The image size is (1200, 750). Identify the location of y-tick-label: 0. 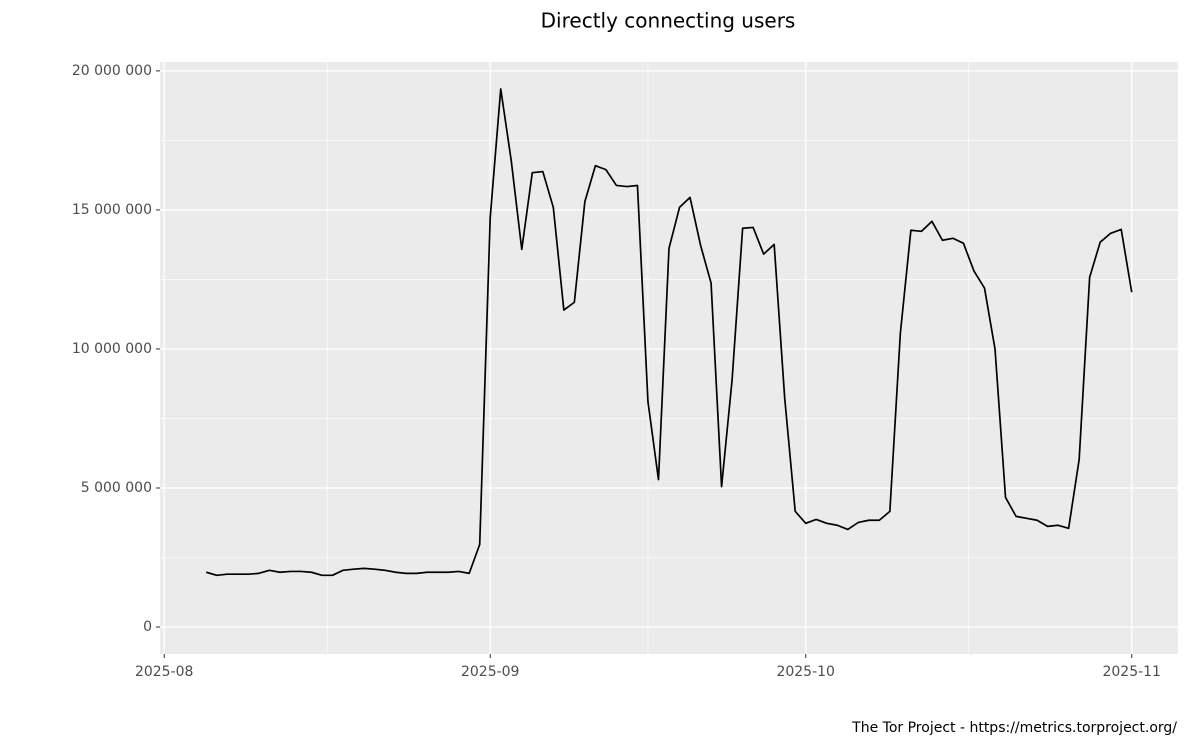
(147, 627).